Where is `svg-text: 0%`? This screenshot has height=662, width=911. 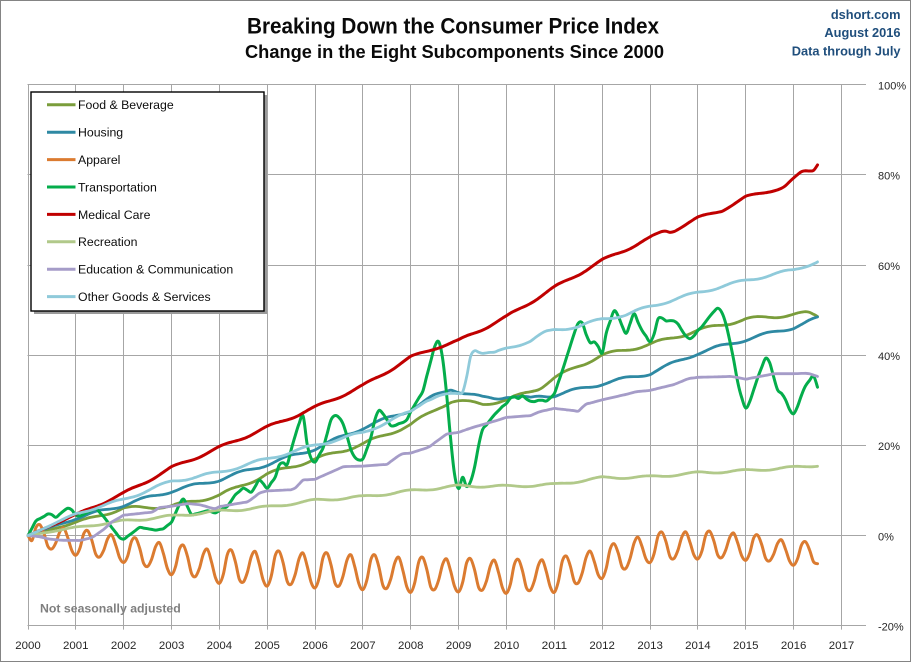
svg-text: 0% is located at coordinates (886, 537).